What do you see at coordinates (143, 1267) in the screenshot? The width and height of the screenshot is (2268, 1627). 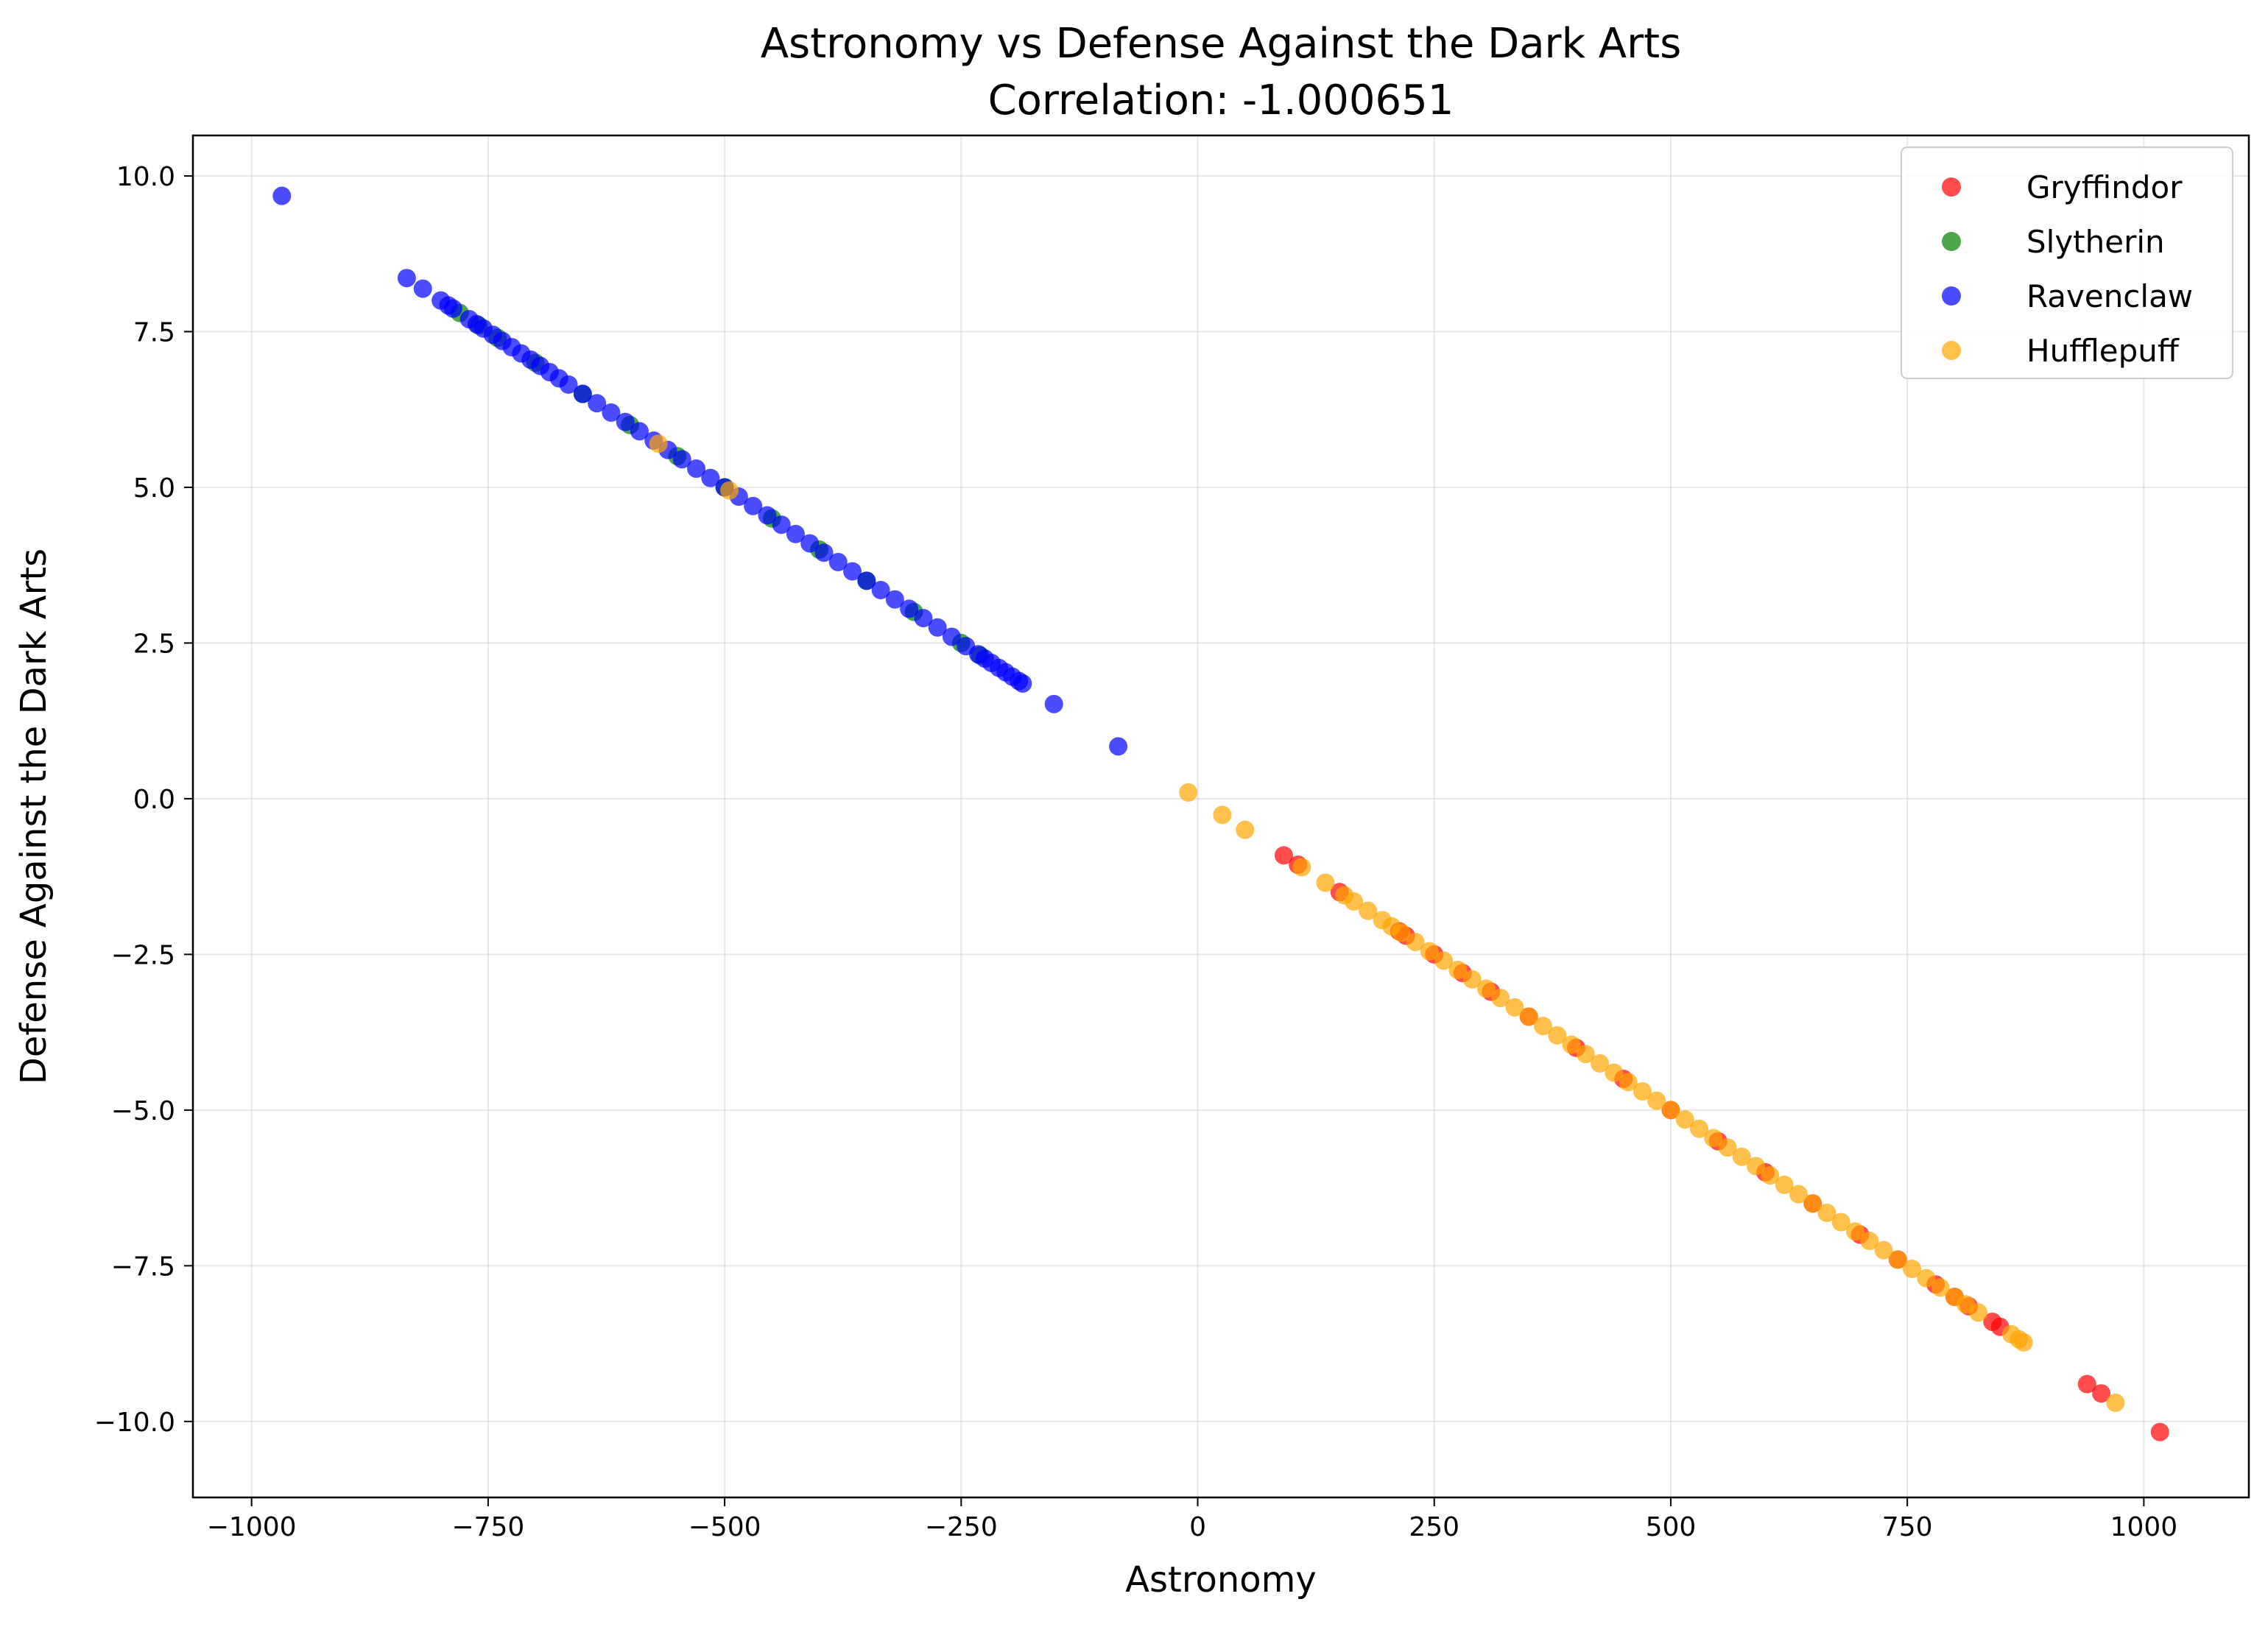 I see `y-tick-label: −7.5` at bounding box center [143, 1267].